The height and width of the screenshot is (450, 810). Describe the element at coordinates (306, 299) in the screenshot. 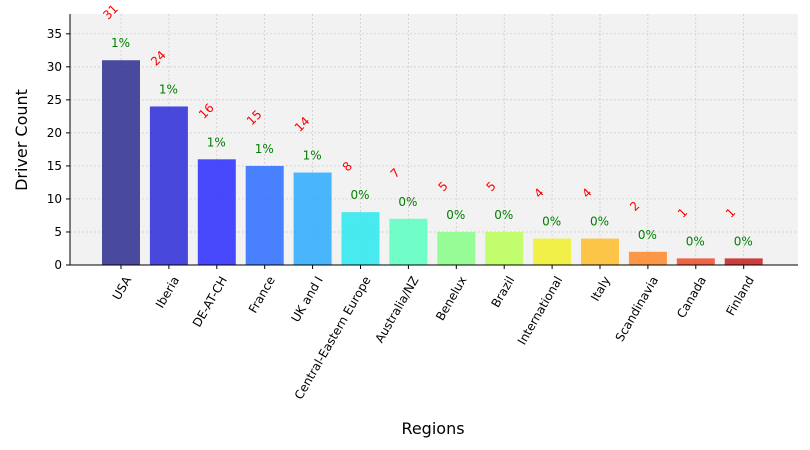

I see `x-tick-label: UK and I` at that location.